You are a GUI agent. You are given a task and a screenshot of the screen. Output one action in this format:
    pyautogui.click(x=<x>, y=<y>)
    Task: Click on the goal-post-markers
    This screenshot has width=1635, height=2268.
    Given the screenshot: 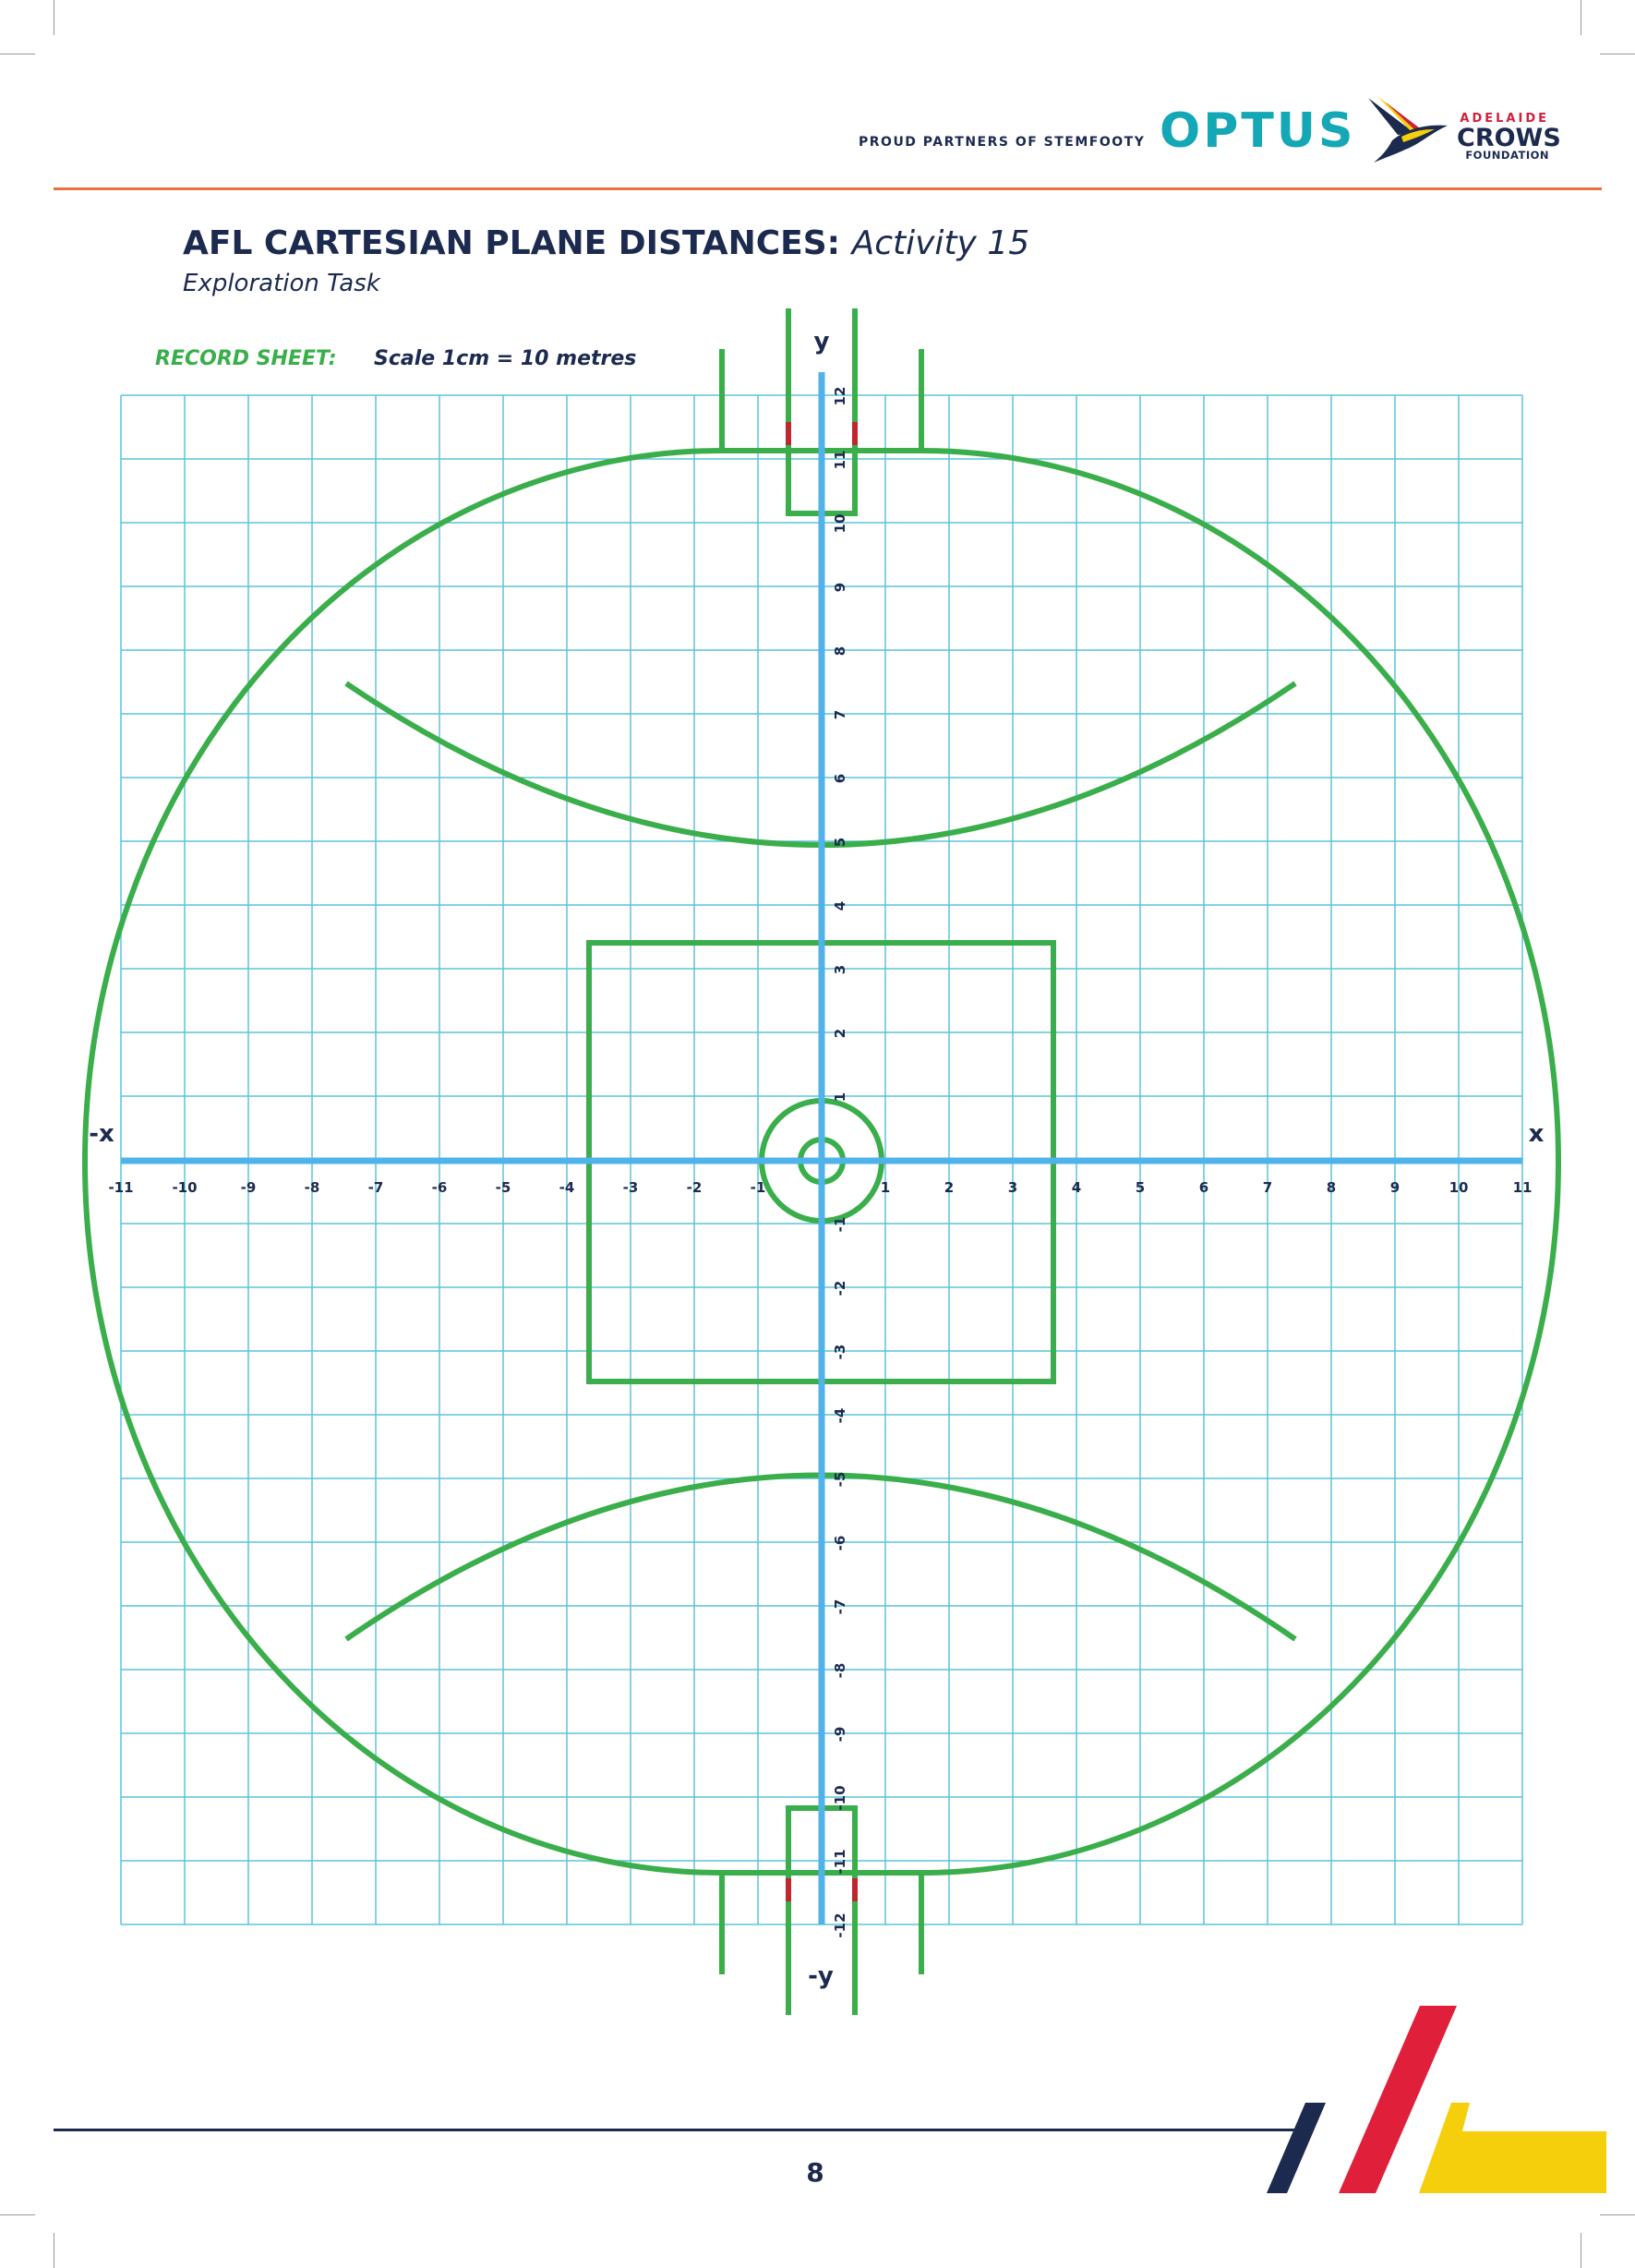 What is the action you would take?
    pyautogui.click(x=822, y=1161)
    